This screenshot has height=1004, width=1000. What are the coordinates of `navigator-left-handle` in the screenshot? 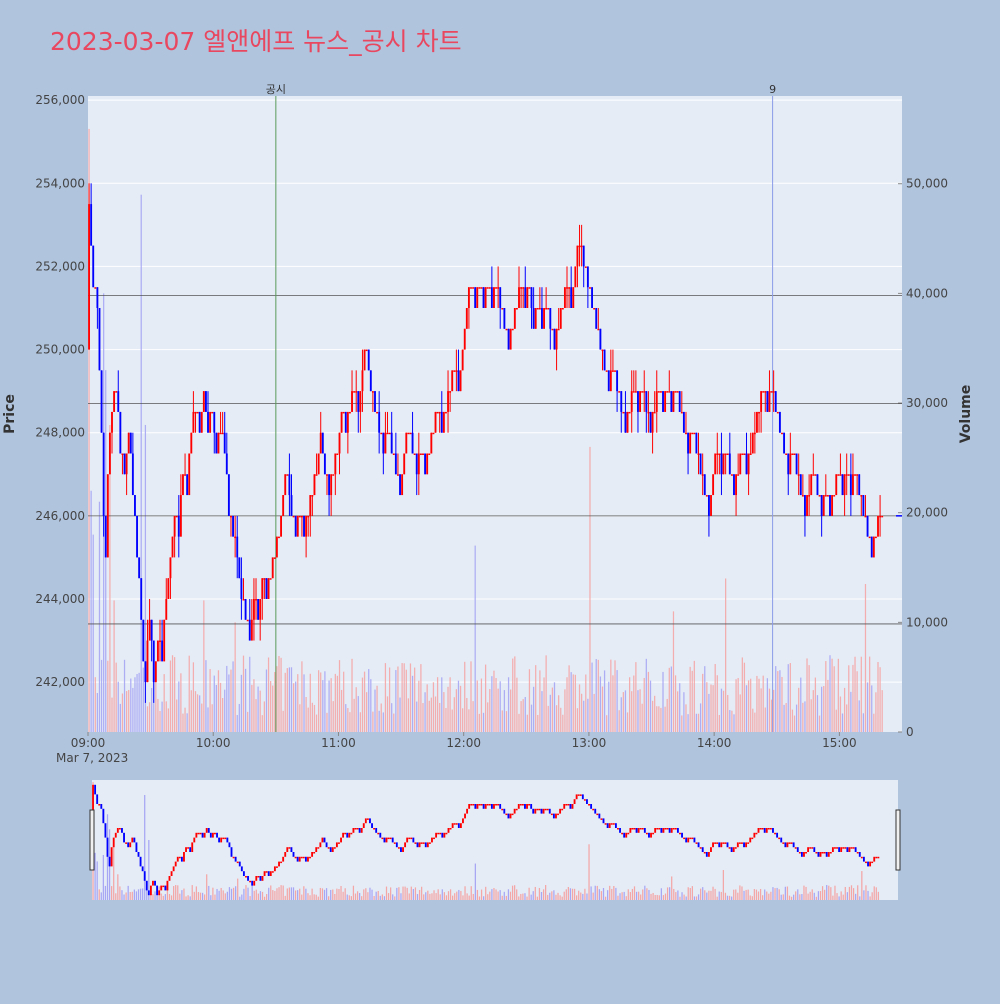 It's located at (92, 840).